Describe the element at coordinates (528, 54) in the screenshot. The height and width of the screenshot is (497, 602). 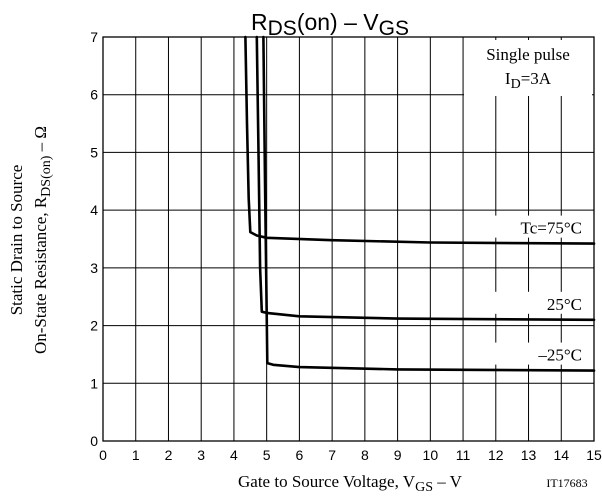
I see `condition-line1: Single pulse` at that location.